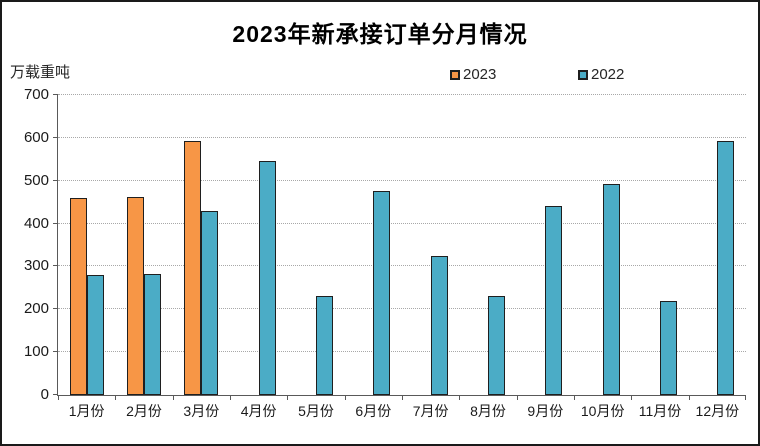  I want to click on y-tick-label-200: 200, so click(36, 309).